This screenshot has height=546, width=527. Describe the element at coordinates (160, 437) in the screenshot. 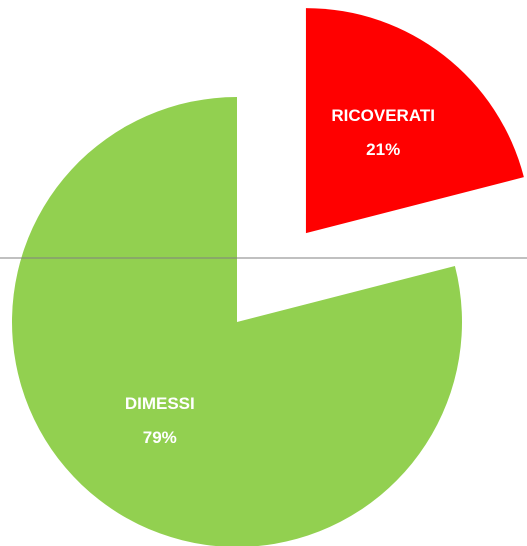

I see `slice-value-label: 79%` at that location.